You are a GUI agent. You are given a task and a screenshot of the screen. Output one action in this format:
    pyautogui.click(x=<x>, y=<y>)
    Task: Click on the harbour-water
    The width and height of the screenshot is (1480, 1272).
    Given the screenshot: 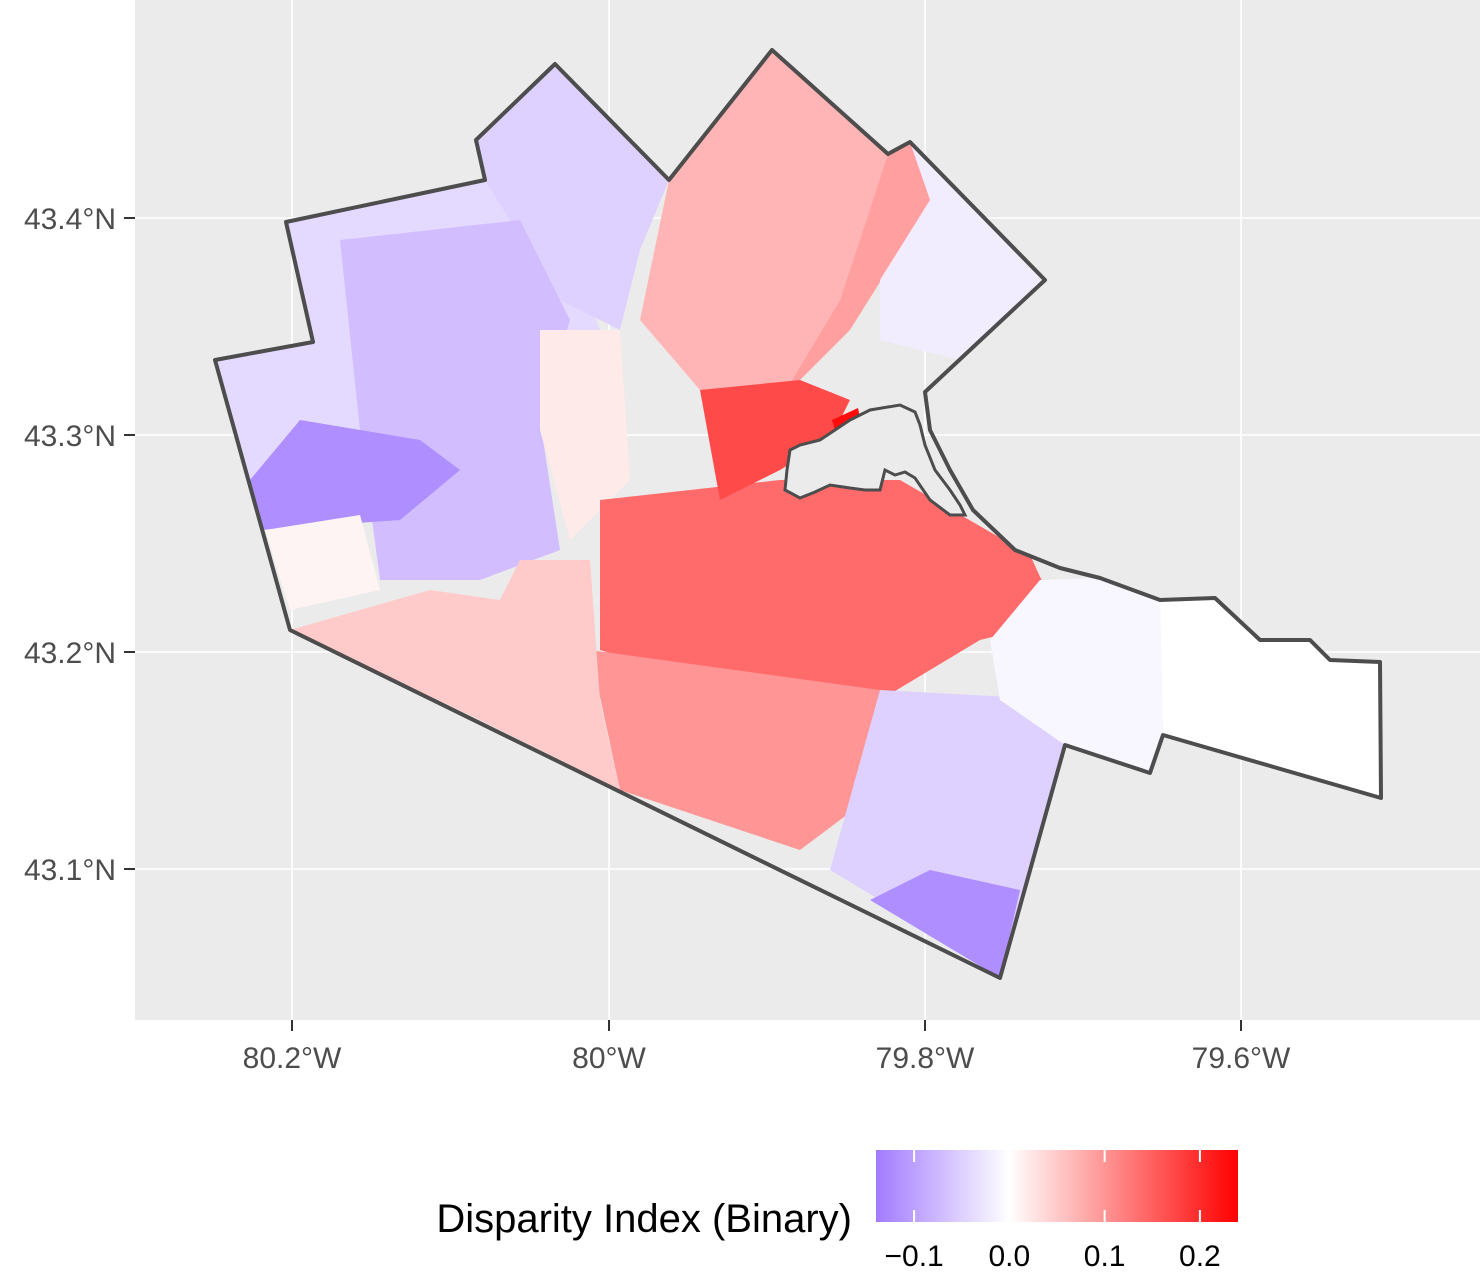 What is the action you would take?
    pyautogui.click(x=875, y=460)
    